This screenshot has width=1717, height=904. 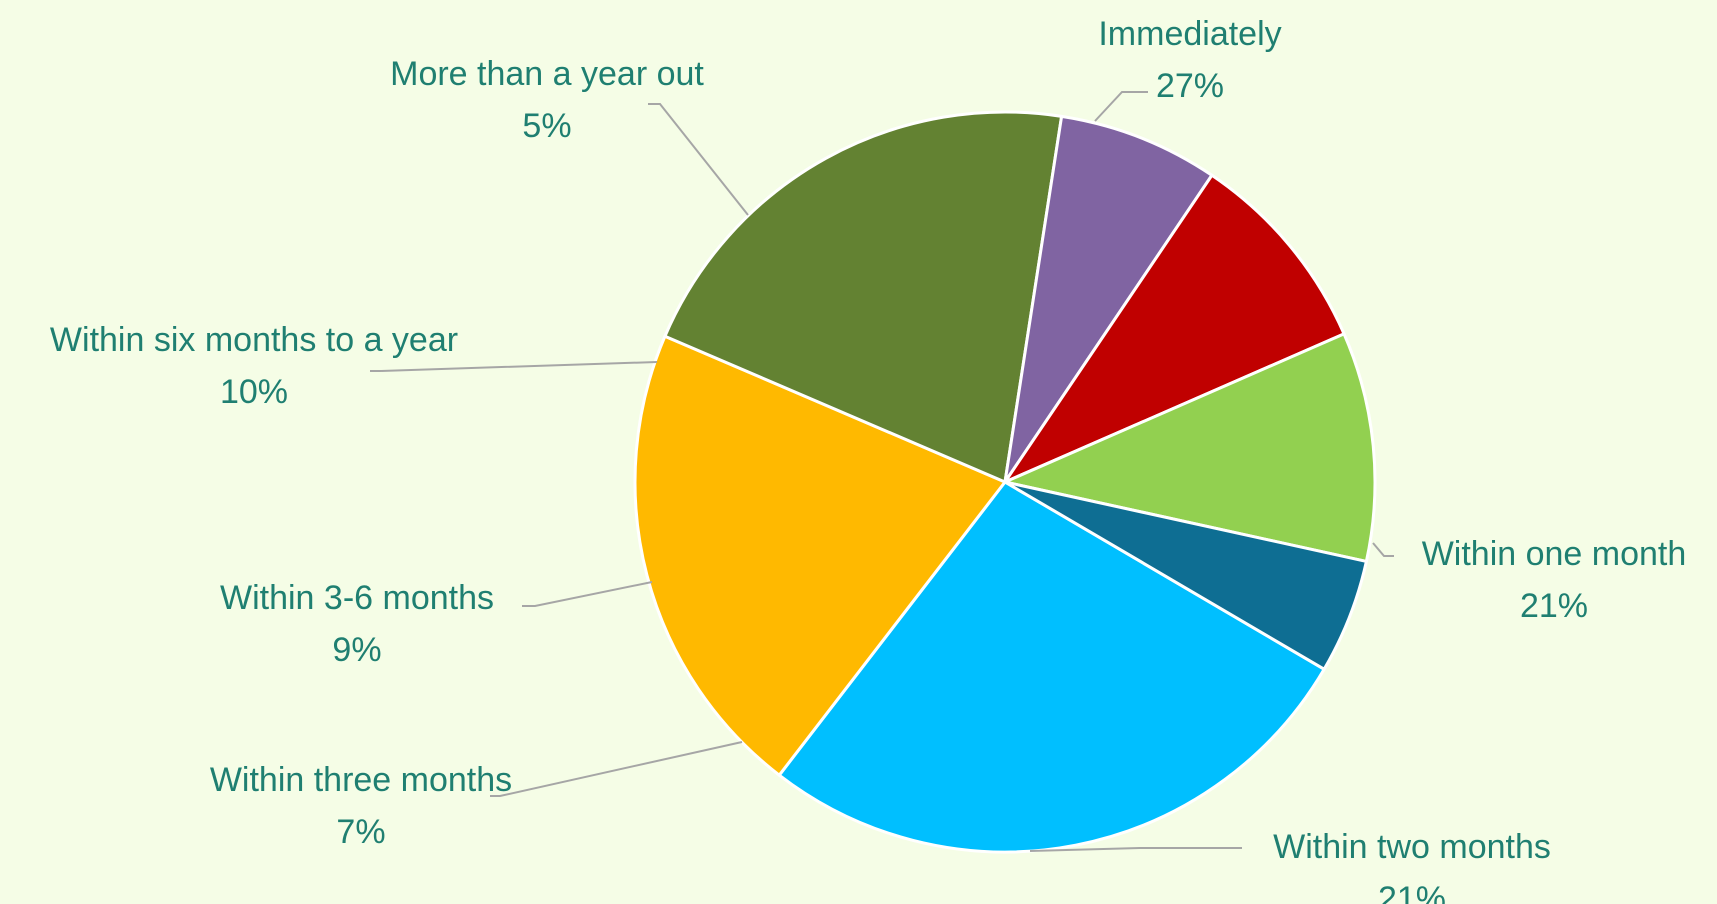 What do you see at coordinates (361, 780) in the screenshot?
I see `slice-category-label: Within three months` at bounding box center [361, 780].